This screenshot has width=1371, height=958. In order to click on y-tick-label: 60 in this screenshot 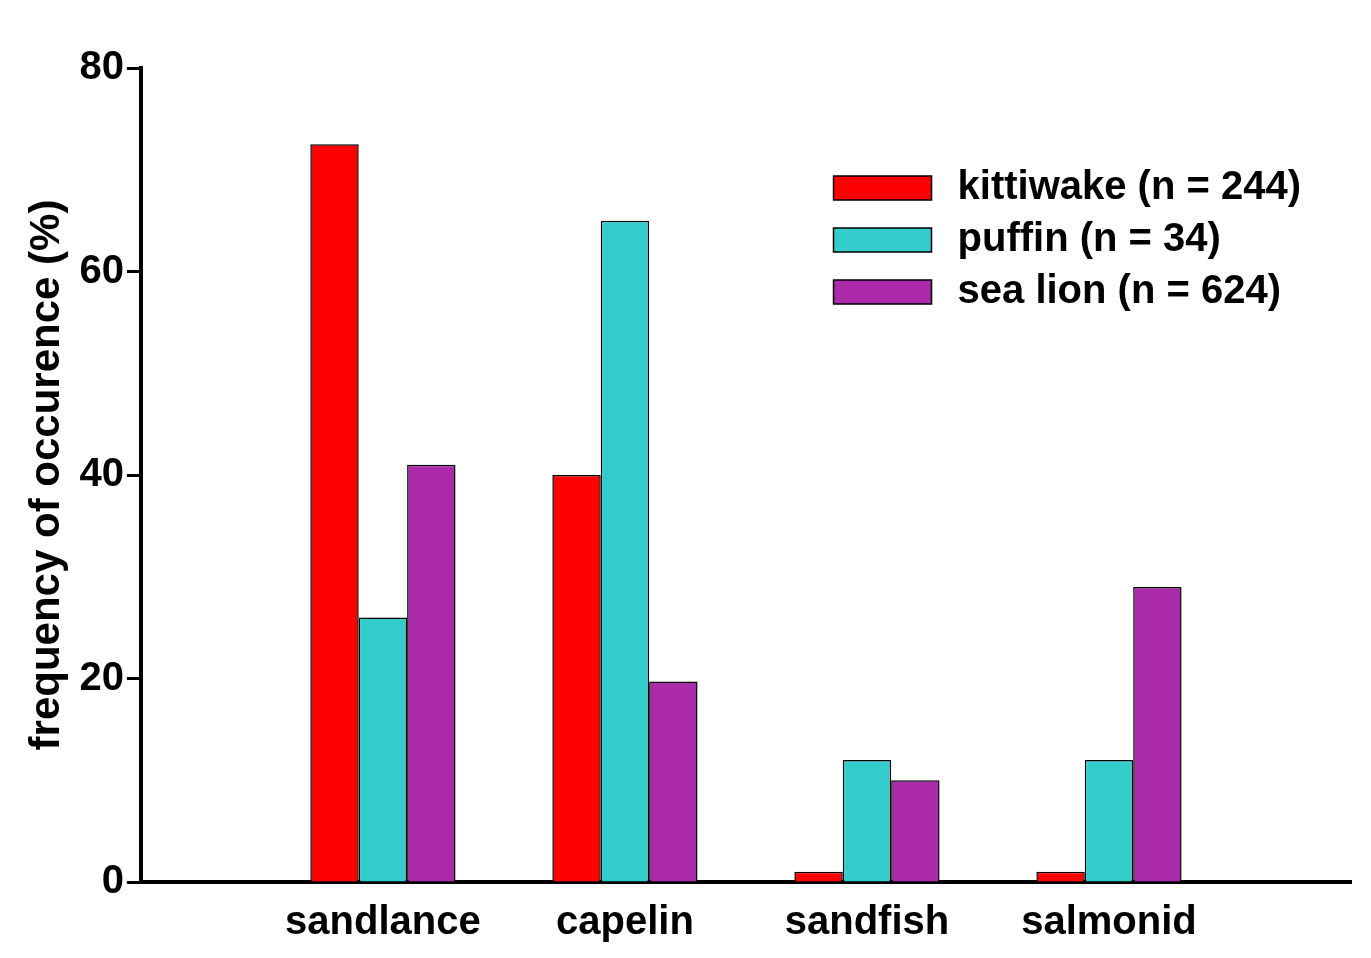, I will do `click(101, 268)`.